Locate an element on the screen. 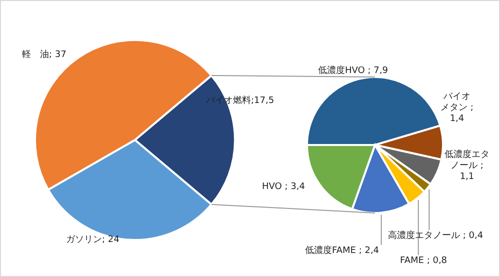  slice-label: FAME ; 0,8 is located at coordinates (424, 261).